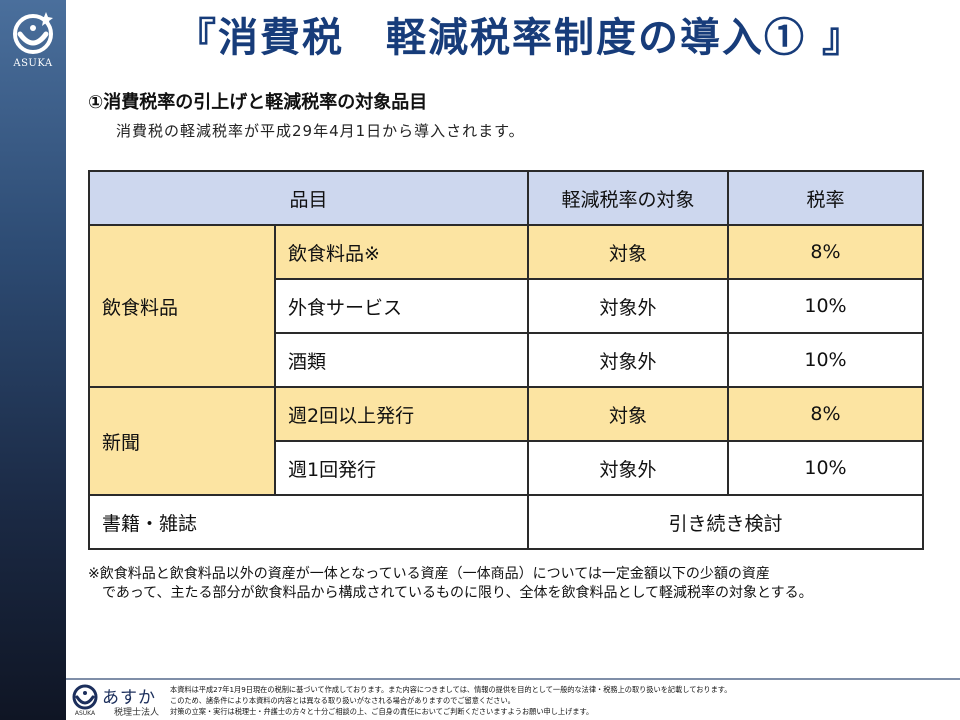 This screenshot has height=720, width=960. Describe the element at coordinates (825, 198) in the screenshot. I see `header-rate: 税率` at that location.